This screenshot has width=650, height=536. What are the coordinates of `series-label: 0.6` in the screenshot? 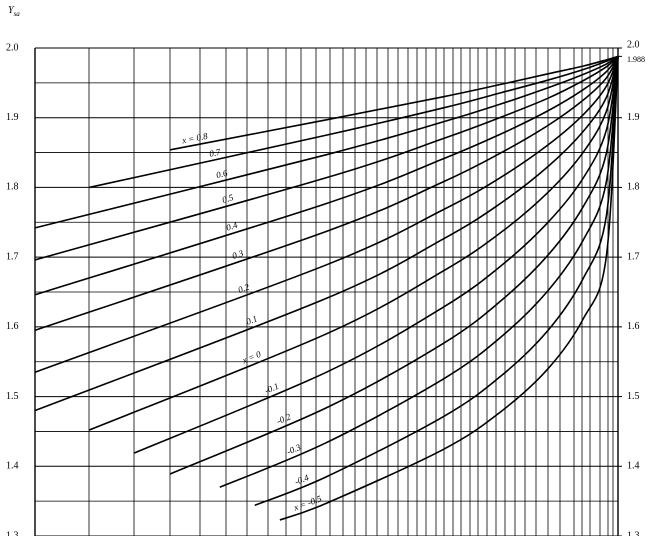 It's located at (222, 174).